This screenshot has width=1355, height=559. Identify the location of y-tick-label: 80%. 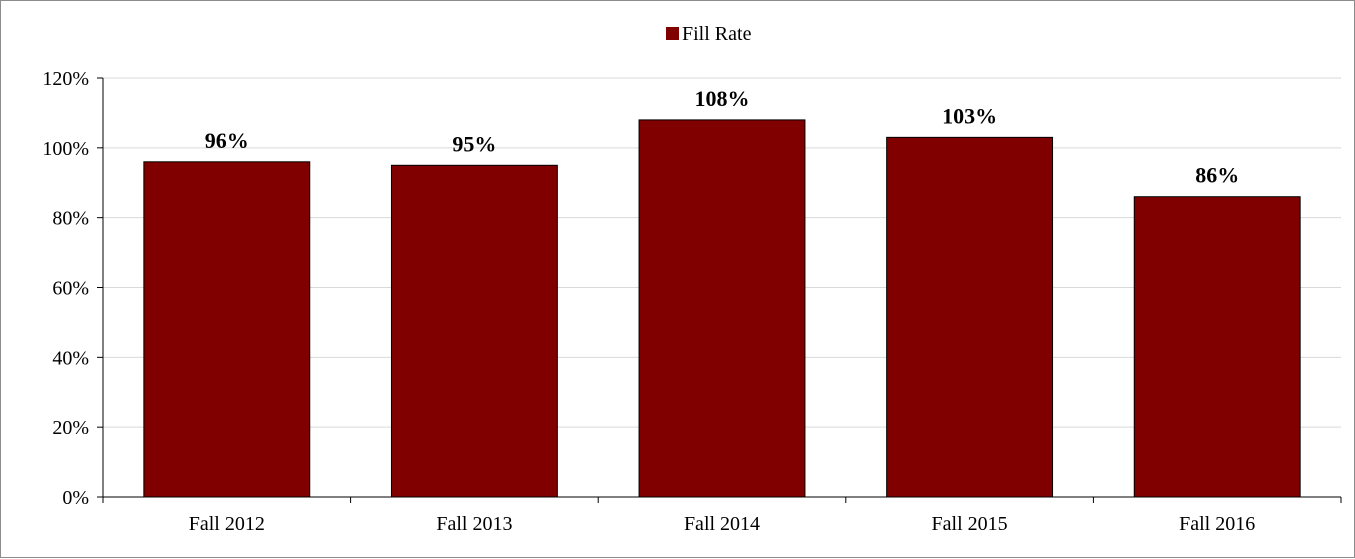
(70, 219).